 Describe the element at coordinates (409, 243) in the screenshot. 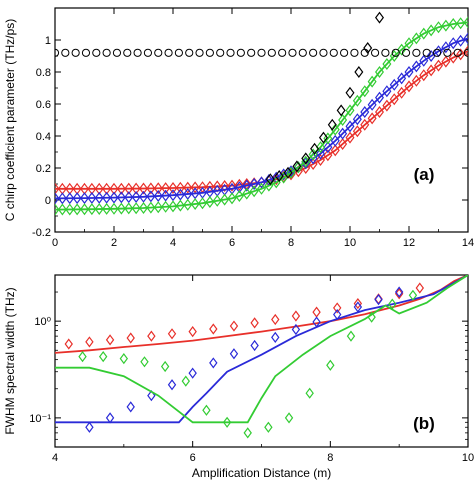

I see `x-tick-label: 12` at that location.